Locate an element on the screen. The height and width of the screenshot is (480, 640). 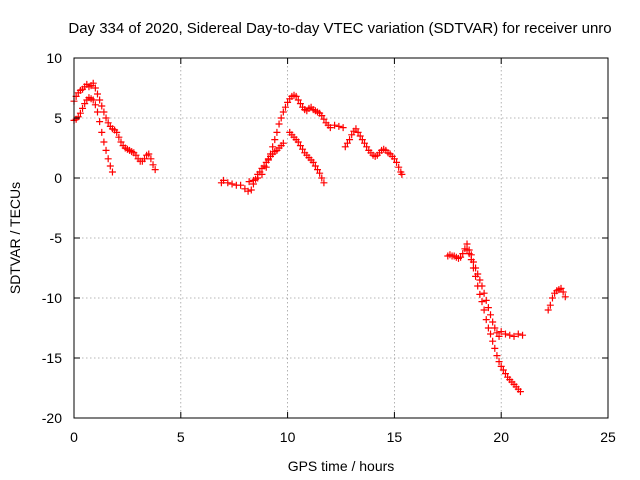
y-tick-label: 10 is located at coordinates (54, 58).